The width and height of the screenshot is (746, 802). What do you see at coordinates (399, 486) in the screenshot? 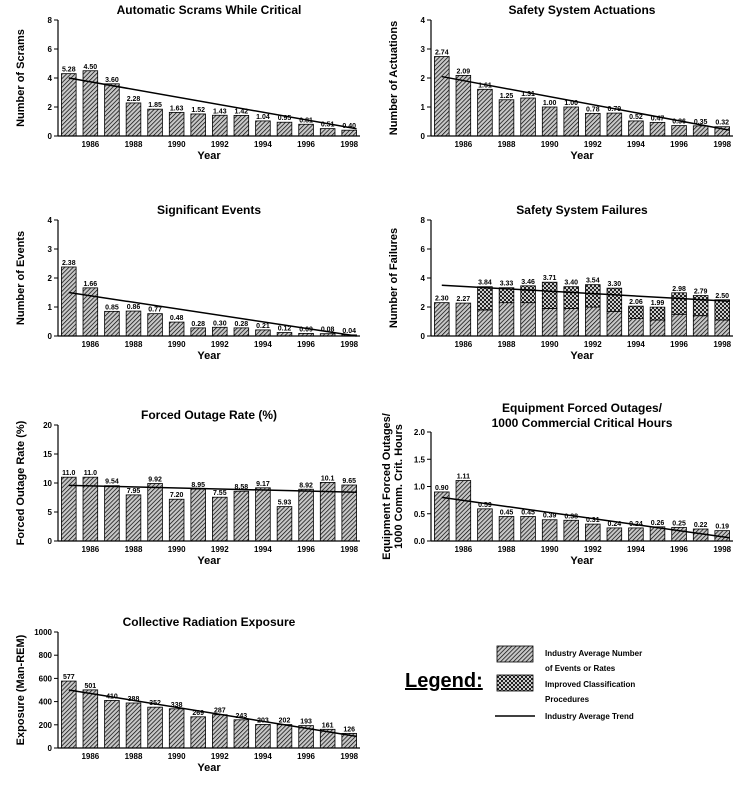
I see `equipment-ylabel-line-2: 1000 Comm. Crit. Hours` at bounding box center [399, 486].